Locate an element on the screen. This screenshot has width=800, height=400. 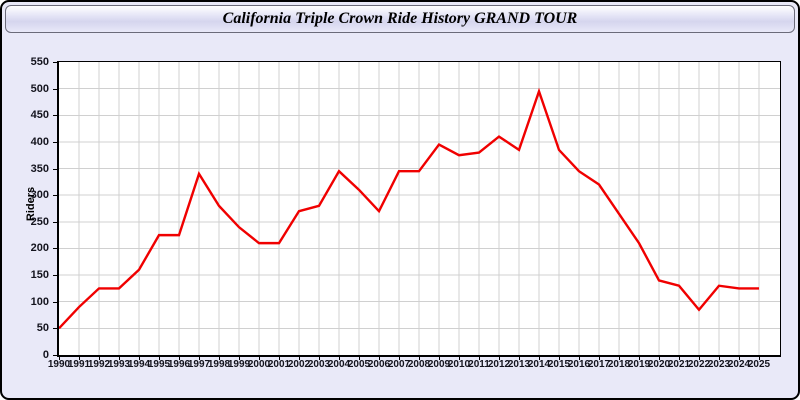
x-tick-label: 1996 is located at coordinates (179, 364).